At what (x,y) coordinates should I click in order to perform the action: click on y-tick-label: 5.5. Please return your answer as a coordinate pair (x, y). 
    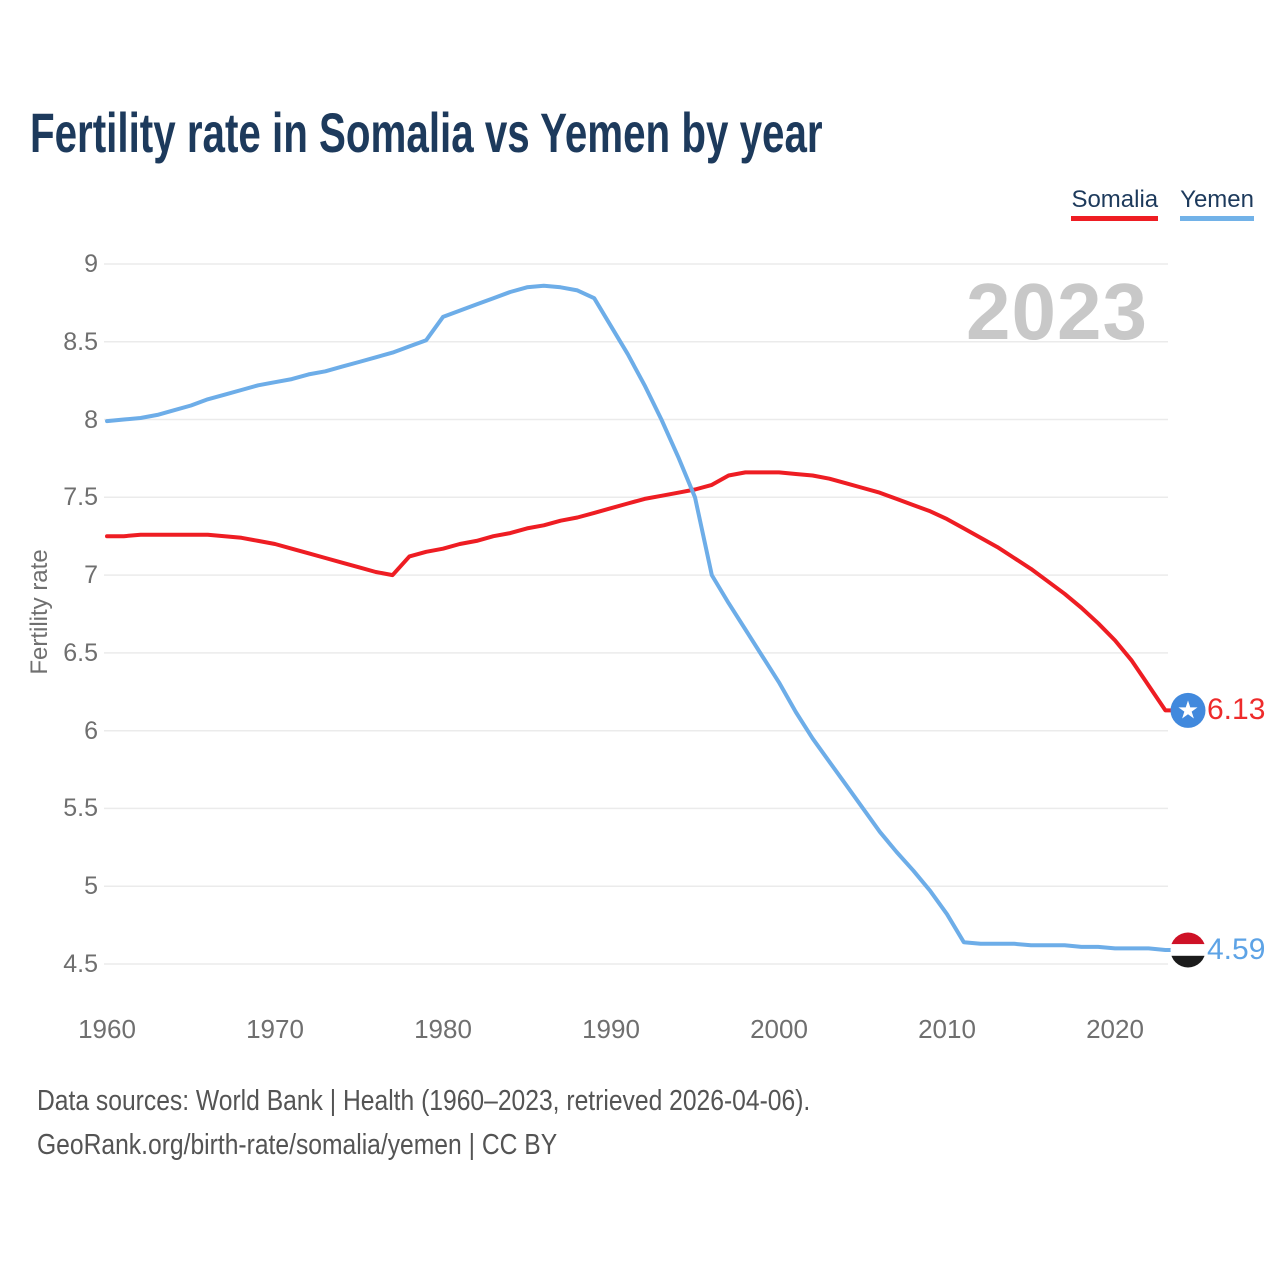
    Looking at the image, I should click on (80, 808).